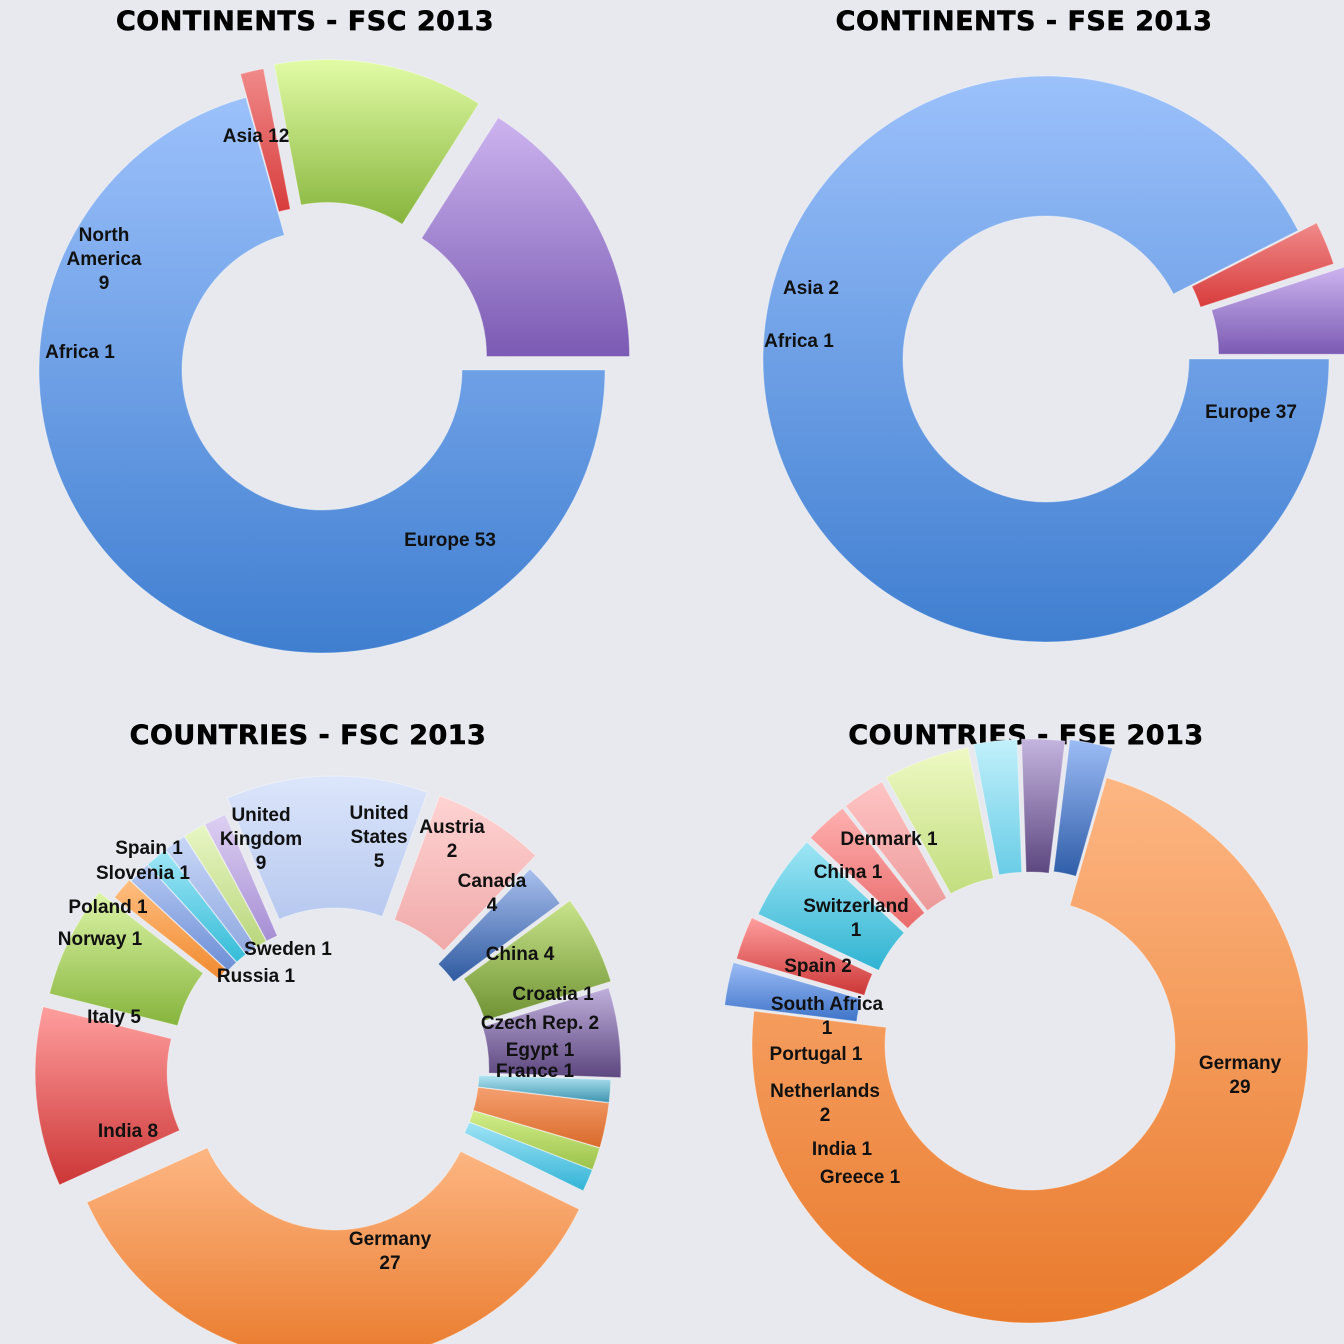 The height and width of the screenshot is (1344, 1344). I want to click on slice-label-south-africa-1: South Africa 1, so click(827, 1016).